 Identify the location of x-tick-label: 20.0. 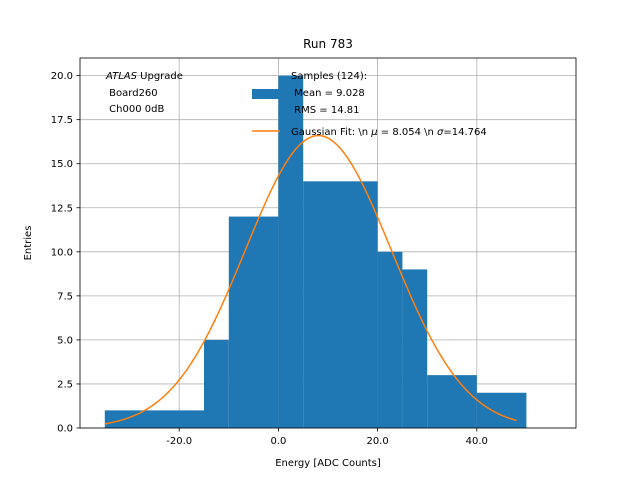
(377, 441).